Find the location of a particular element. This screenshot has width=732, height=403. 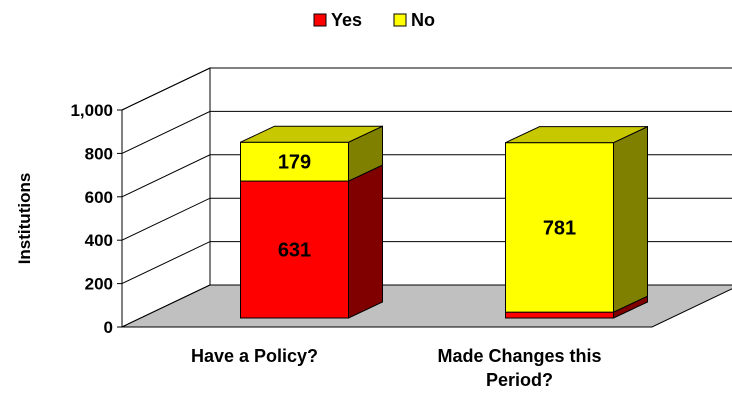

data-label: 179 is located at coordinates (294, 163).